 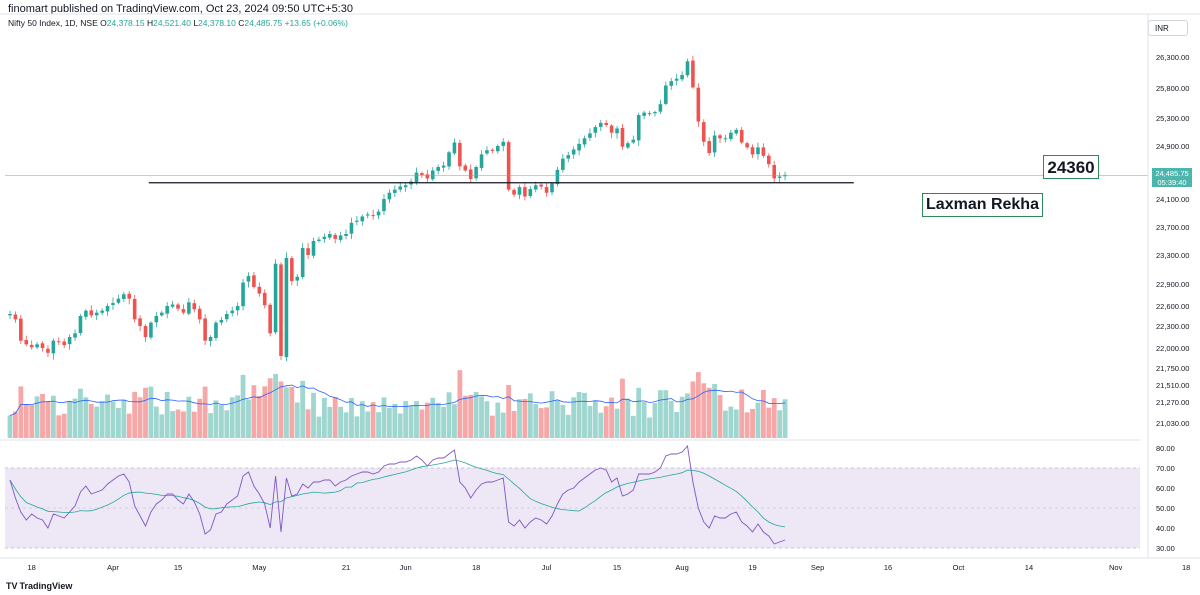 I want to click on rsi-band, so click(x=572, y=508).